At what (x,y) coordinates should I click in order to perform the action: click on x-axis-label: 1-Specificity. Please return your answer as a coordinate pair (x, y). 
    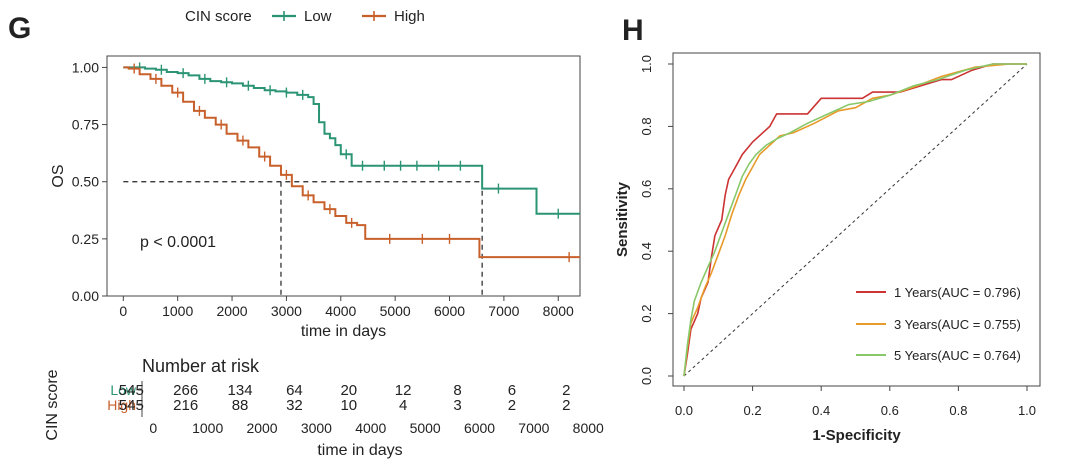
    Looking at the image, I should click on (856, 435).